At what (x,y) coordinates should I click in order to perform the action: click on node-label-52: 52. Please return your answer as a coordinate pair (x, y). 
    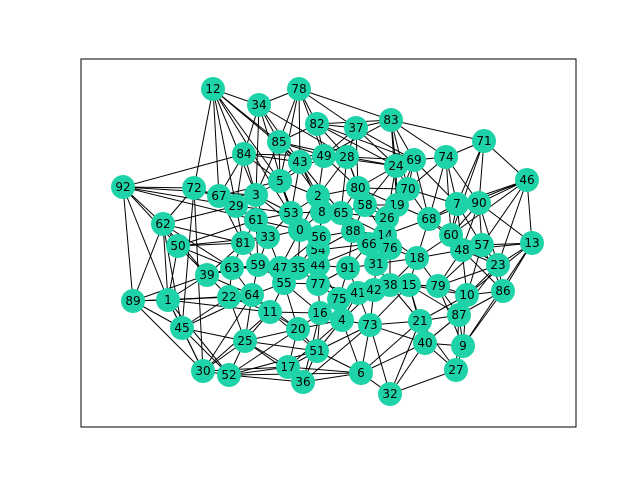
    Looking at the image, I should click on (228, 375).